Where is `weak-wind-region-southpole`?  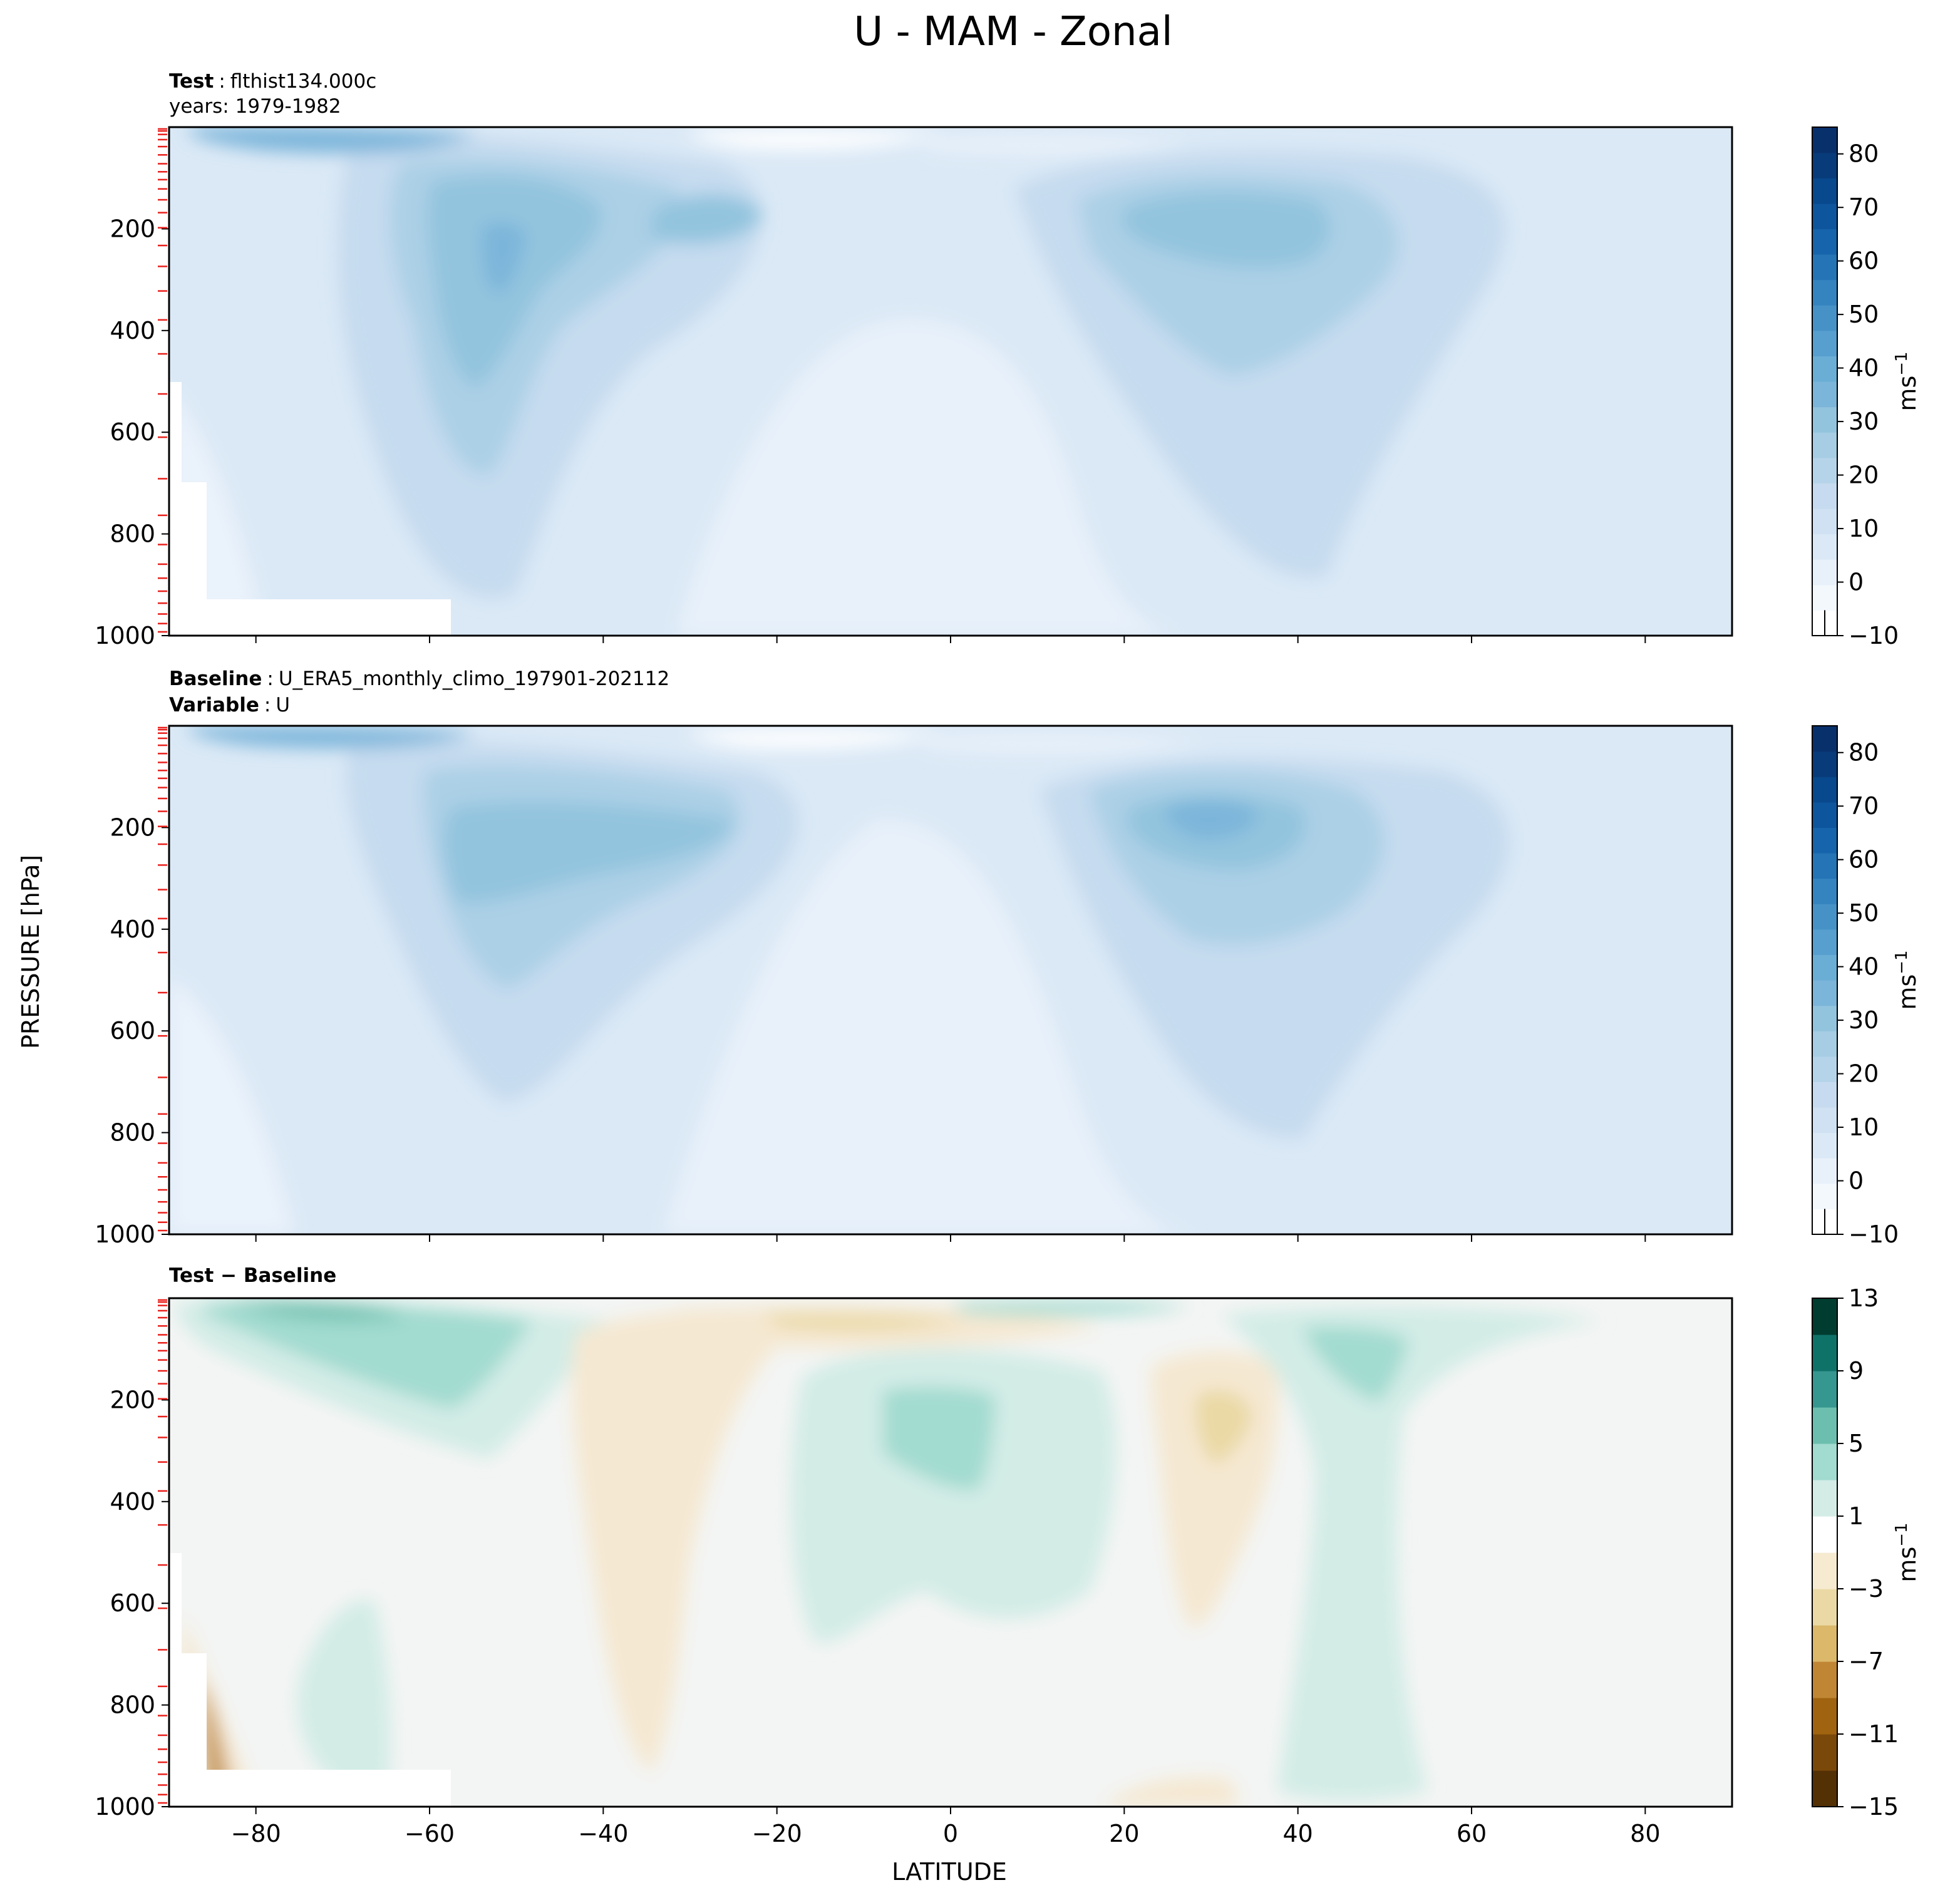 weak-wind-region-southpole is located at coordinates (231, 1105).